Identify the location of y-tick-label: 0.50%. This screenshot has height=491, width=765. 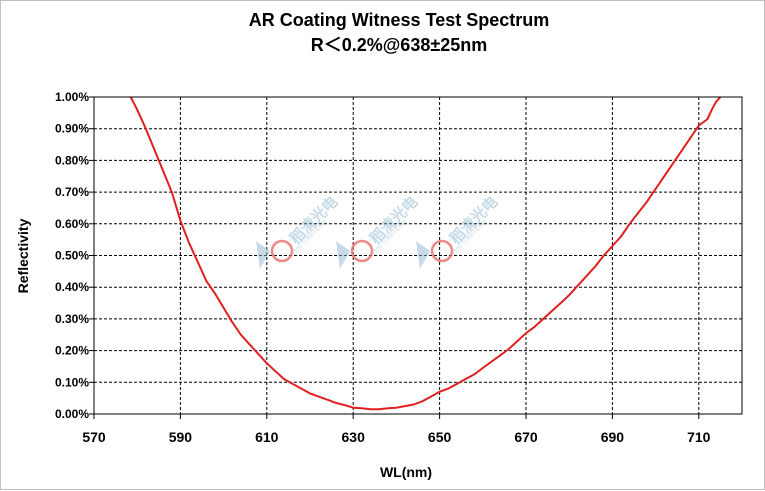
(72, 256).